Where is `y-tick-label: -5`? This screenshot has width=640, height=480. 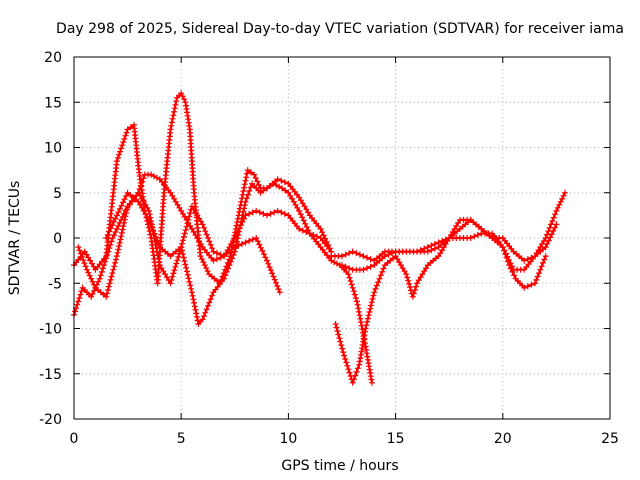 y-tick-label: -5 is located at coordinates (55, 284).